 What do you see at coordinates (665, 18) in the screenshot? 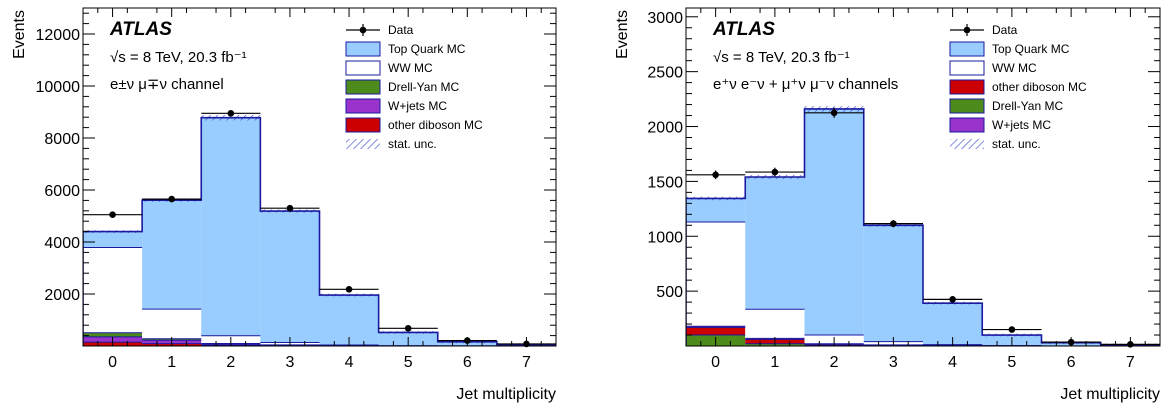
I see `y-tick-label: 3000` at bounding box center [665, 18].